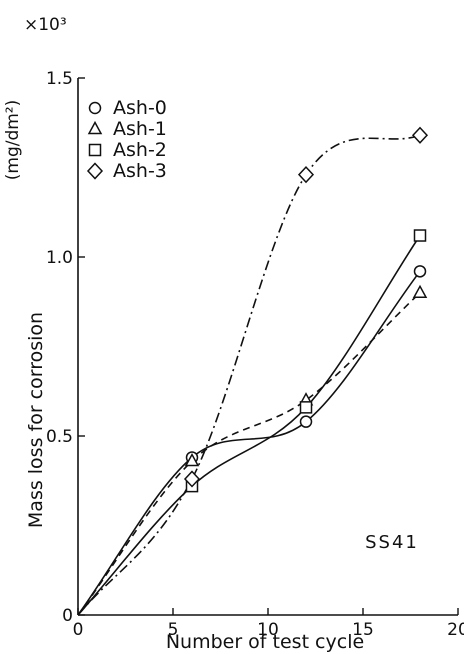  Describe the element at coordinates (78, 630) in the screenshot. I see `x-tick-label: 0` at that location.